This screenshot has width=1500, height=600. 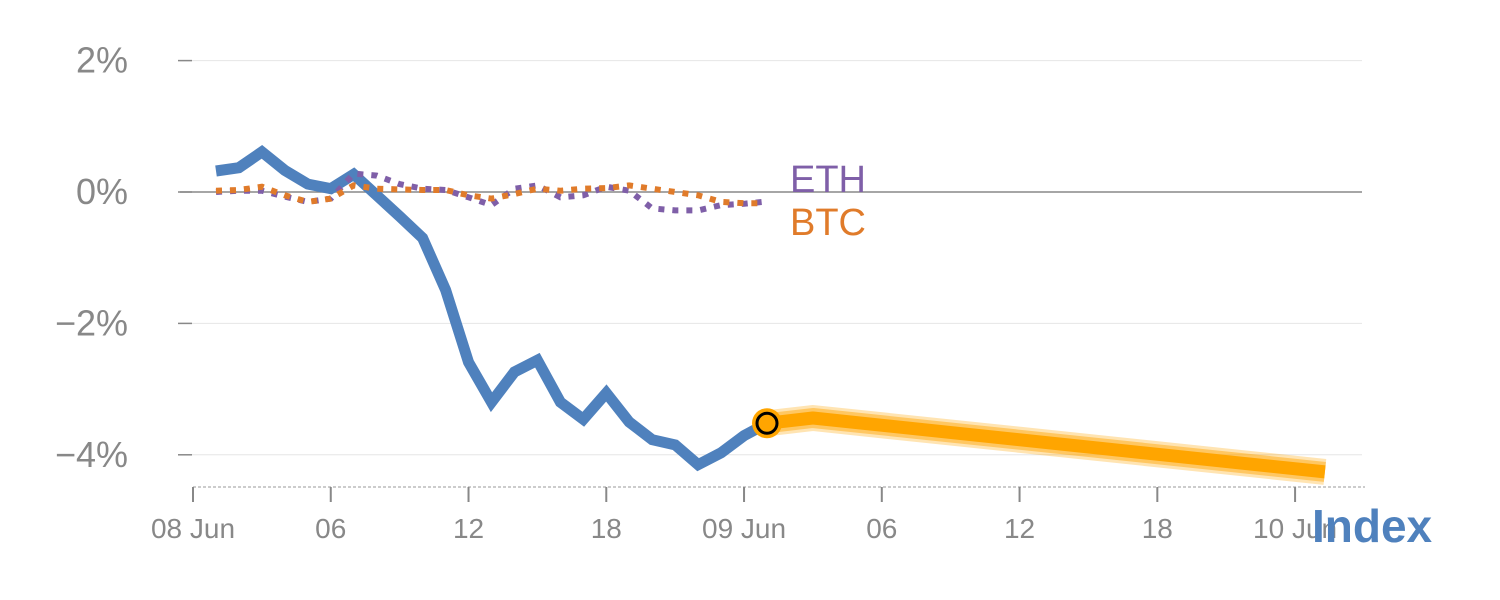 I want to click on y-axis: 2% 0% −2% −4%, so click(x=123, y=257).